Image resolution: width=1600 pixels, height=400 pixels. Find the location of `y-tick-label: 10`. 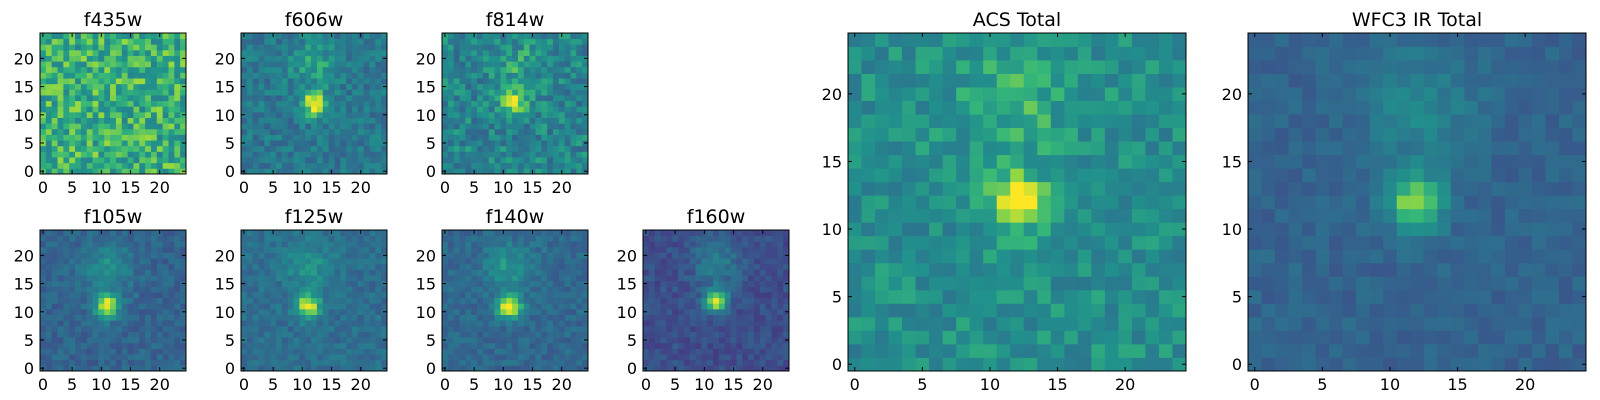

y-tick-label: 10 is located at coordinates (627, 312).